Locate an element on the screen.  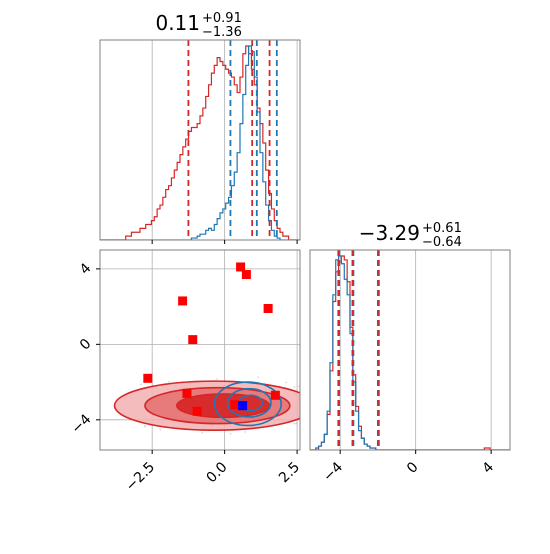
param1-histogram-series-a is located at coordinates (200, 142).